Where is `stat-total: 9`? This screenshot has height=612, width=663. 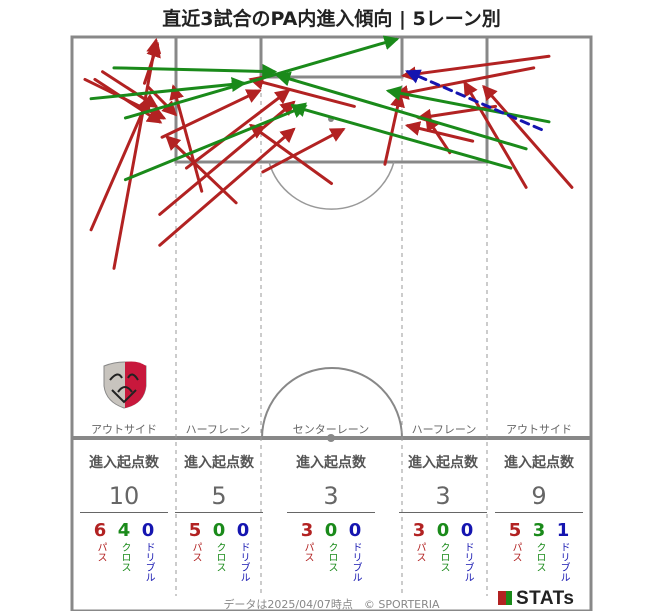
stat-total: 9 is located at coordinates (539, 497).